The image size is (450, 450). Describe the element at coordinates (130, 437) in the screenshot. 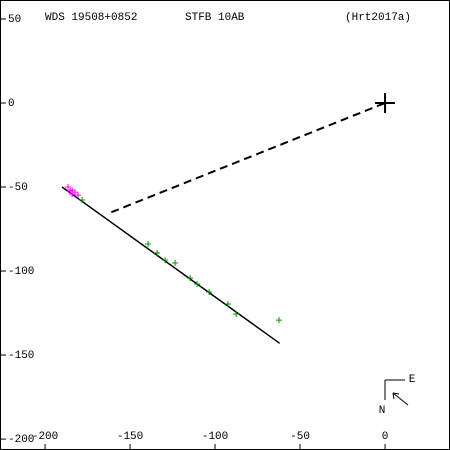

I see `x-tick-label: -150` at that location.